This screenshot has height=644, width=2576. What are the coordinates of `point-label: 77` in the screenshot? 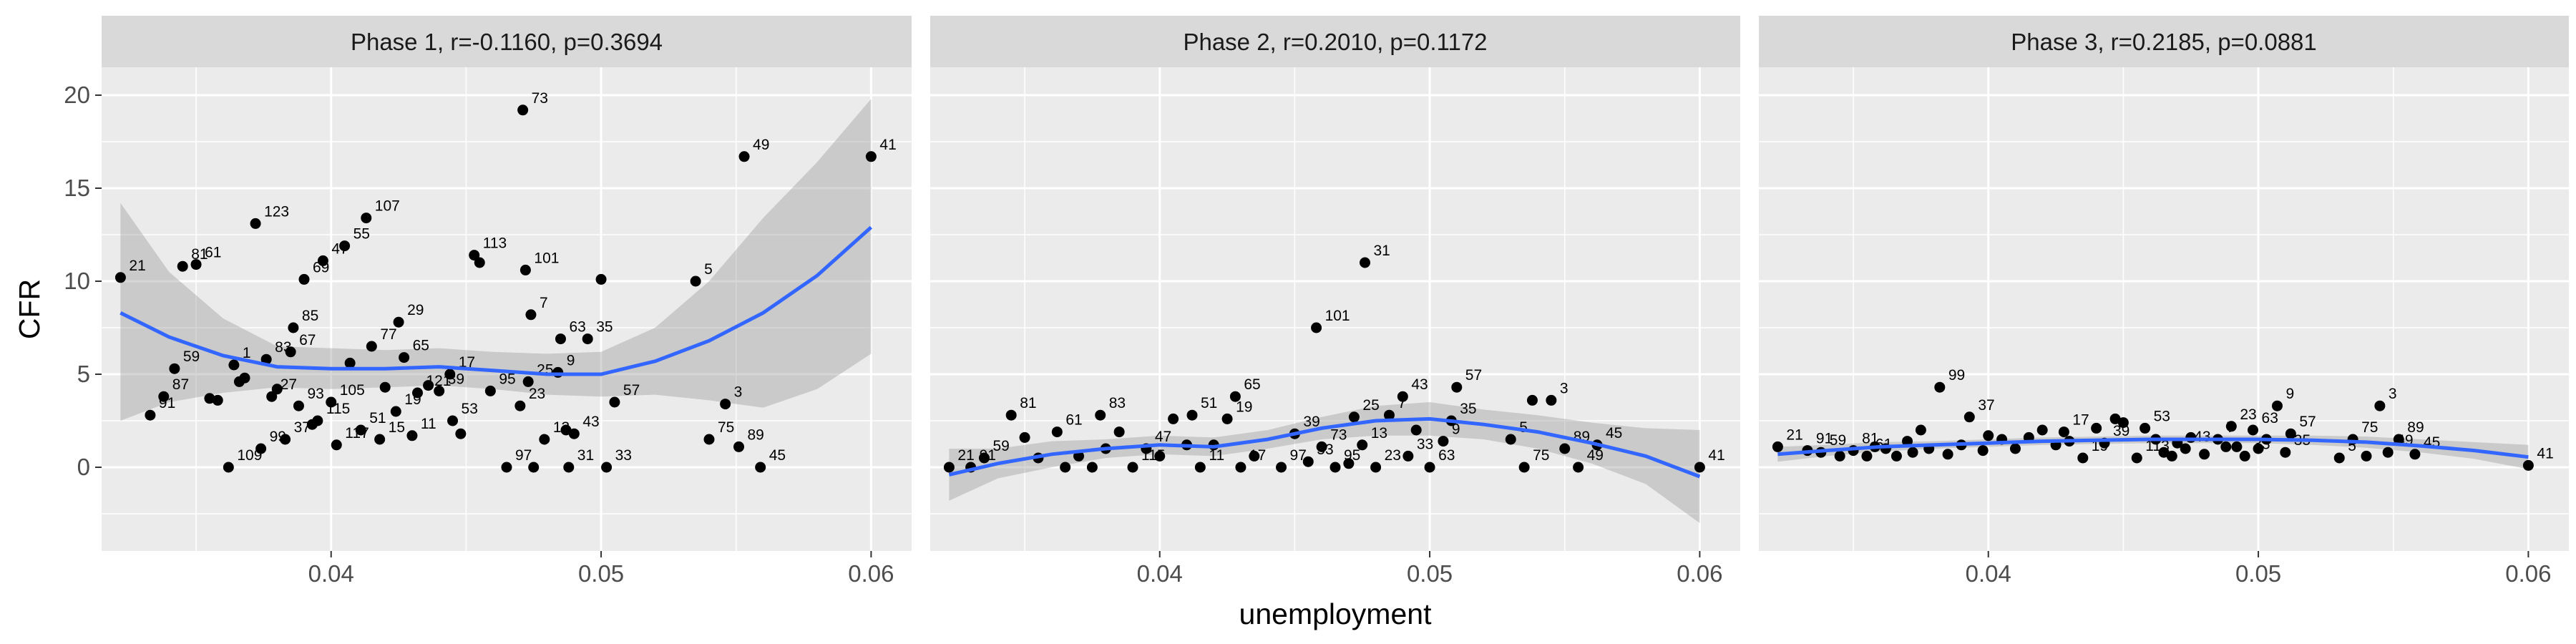 It's located at (388, 334).